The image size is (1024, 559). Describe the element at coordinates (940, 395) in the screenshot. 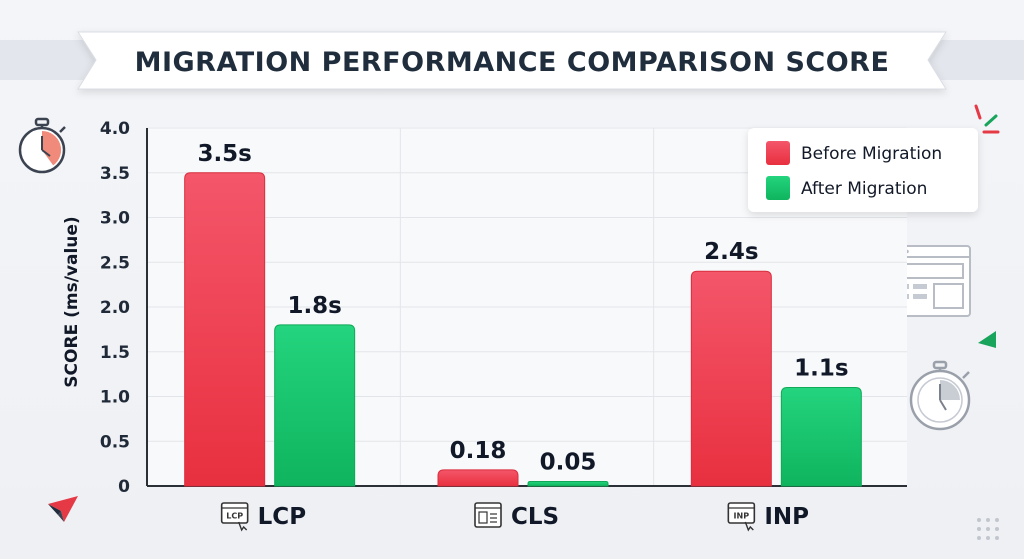

I see `timer-icon` at that location.